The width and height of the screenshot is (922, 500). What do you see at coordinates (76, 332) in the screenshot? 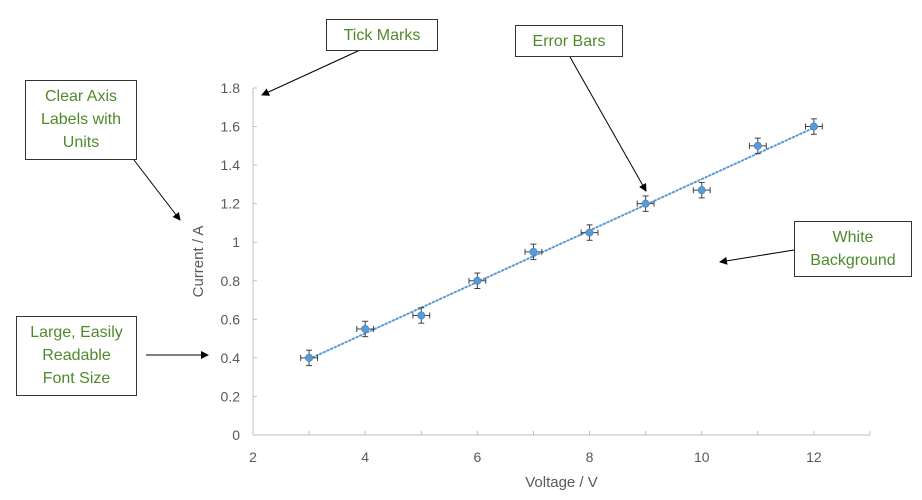
I see `callout-line: Large, Easily` at bounding box center [76, 332].